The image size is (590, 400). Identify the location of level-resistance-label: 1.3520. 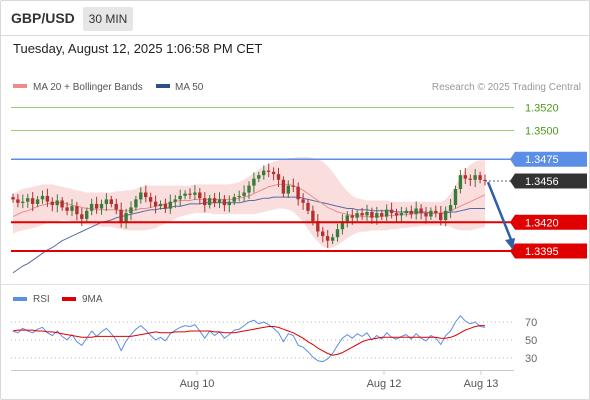
(542, 109).